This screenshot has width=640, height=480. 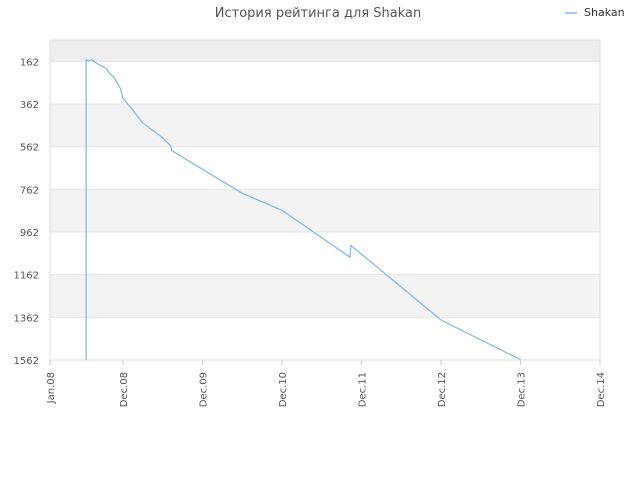 I want to click on y-tick-label: 962, so click(x=29, y=233).